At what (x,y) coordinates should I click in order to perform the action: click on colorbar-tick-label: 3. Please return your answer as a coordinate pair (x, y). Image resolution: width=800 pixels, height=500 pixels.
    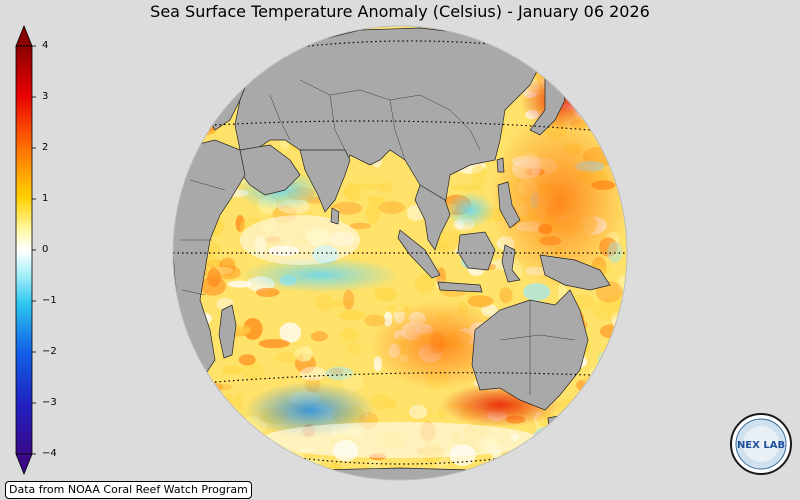
    Looking at the image, I should click on (45, 96).